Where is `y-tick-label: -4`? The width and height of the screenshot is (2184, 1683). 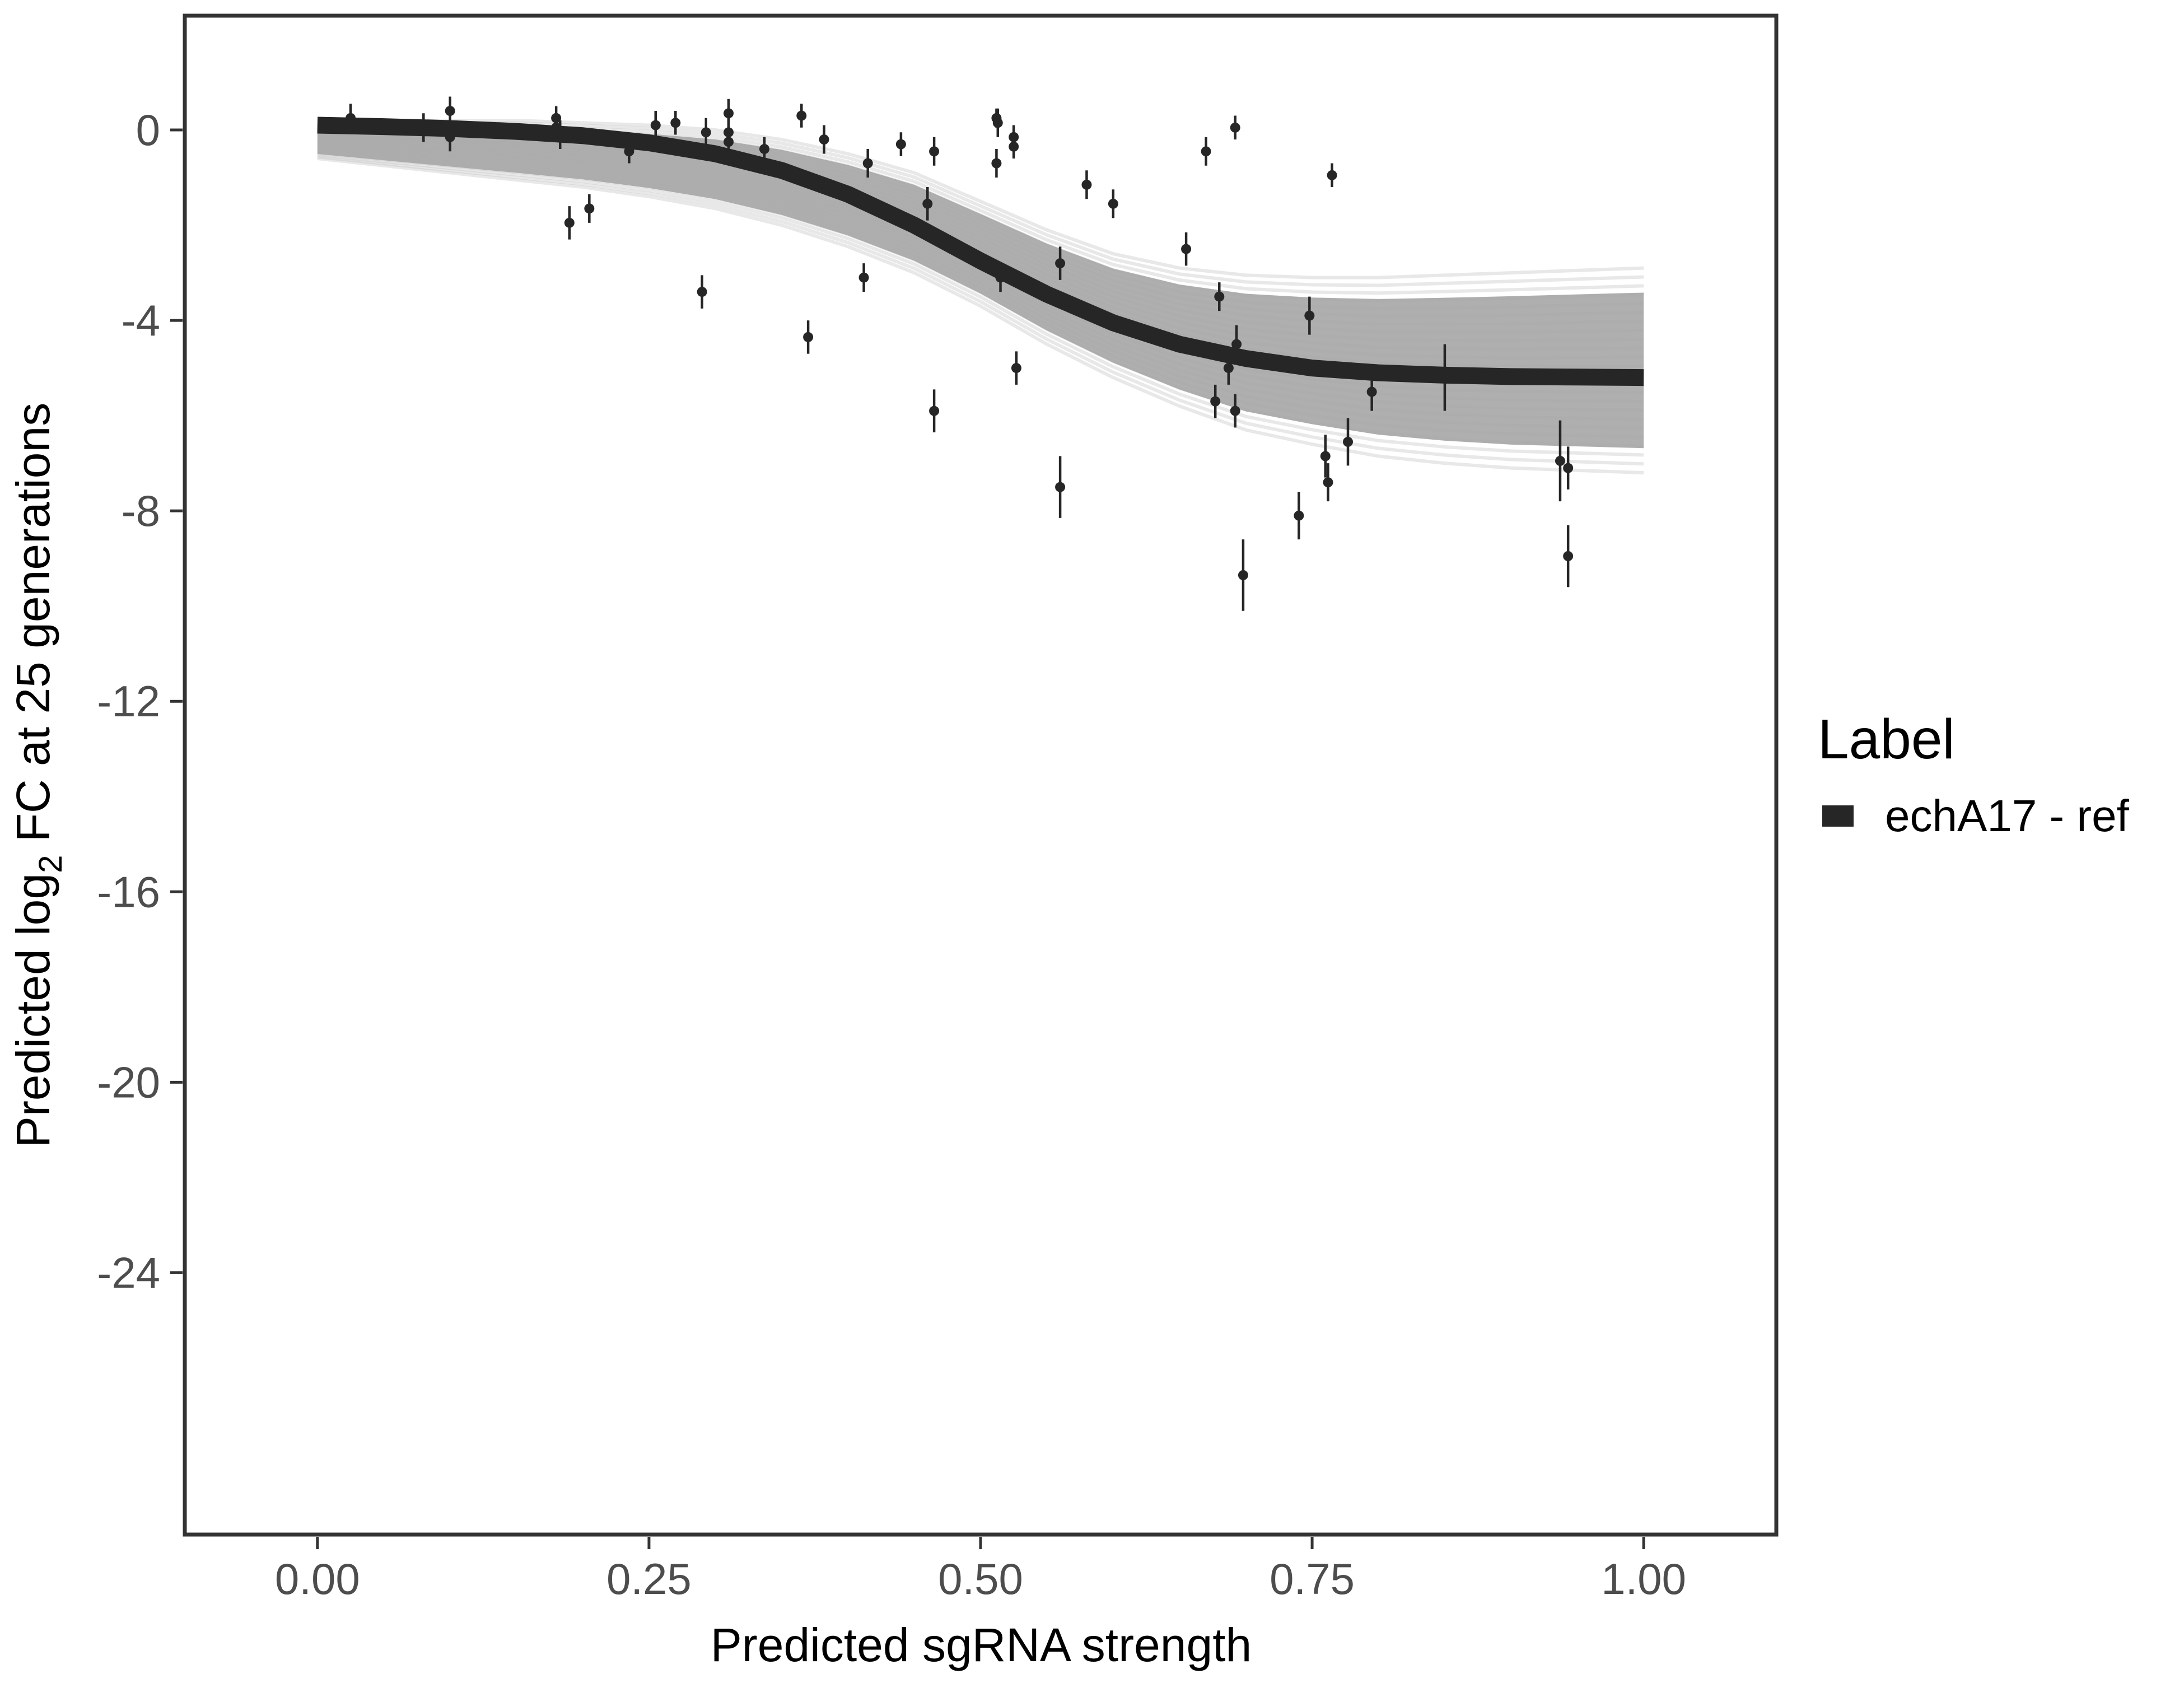
y-tick-label: -4 is located at coordinates (141, 320).